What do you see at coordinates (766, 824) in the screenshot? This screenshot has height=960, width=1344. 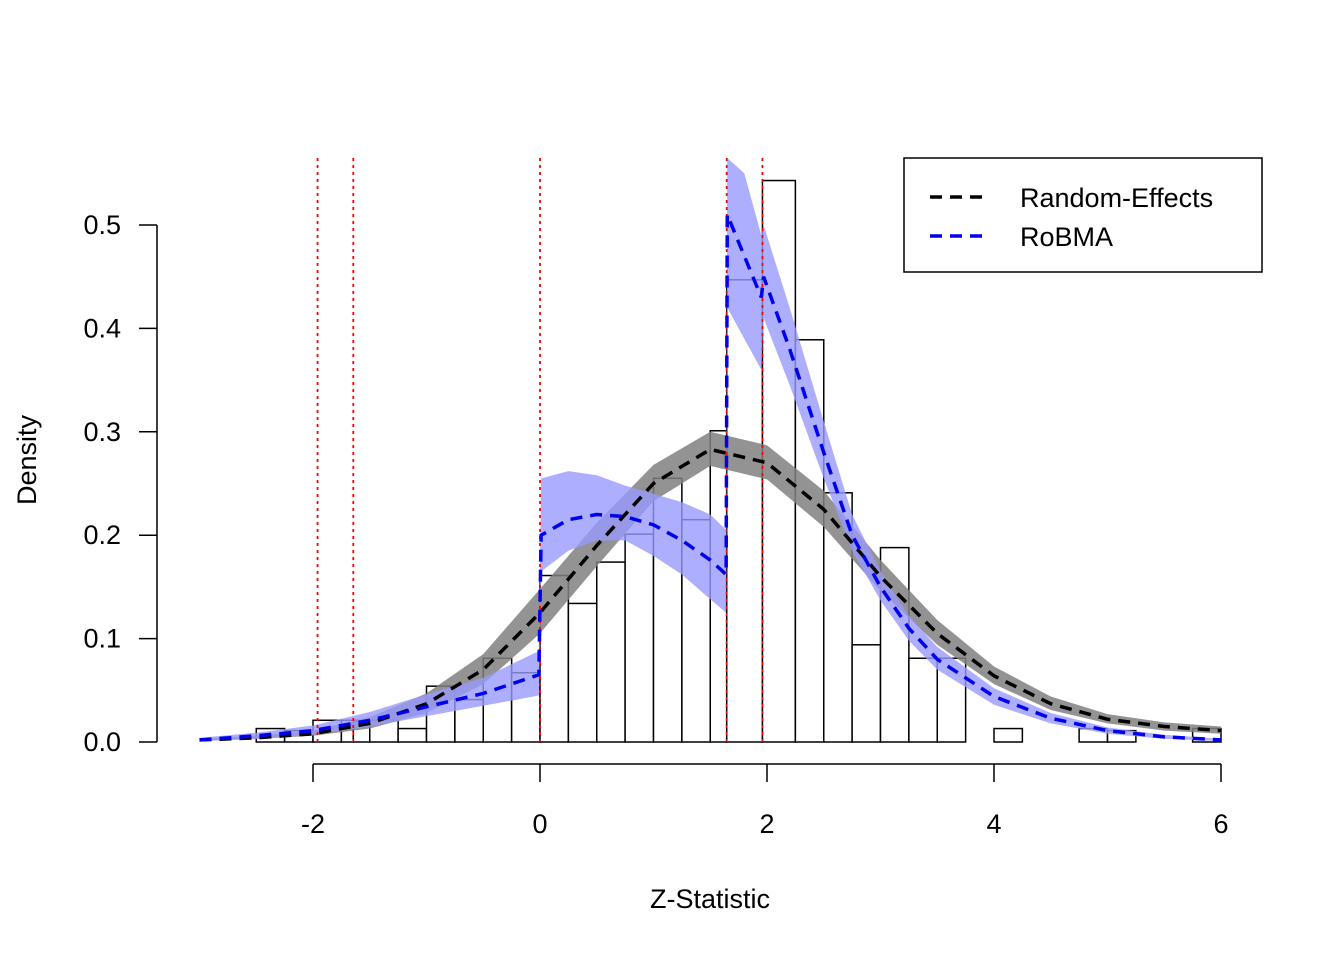 I see `x-tick-label-2: 2` at bounding box center [766, 824].